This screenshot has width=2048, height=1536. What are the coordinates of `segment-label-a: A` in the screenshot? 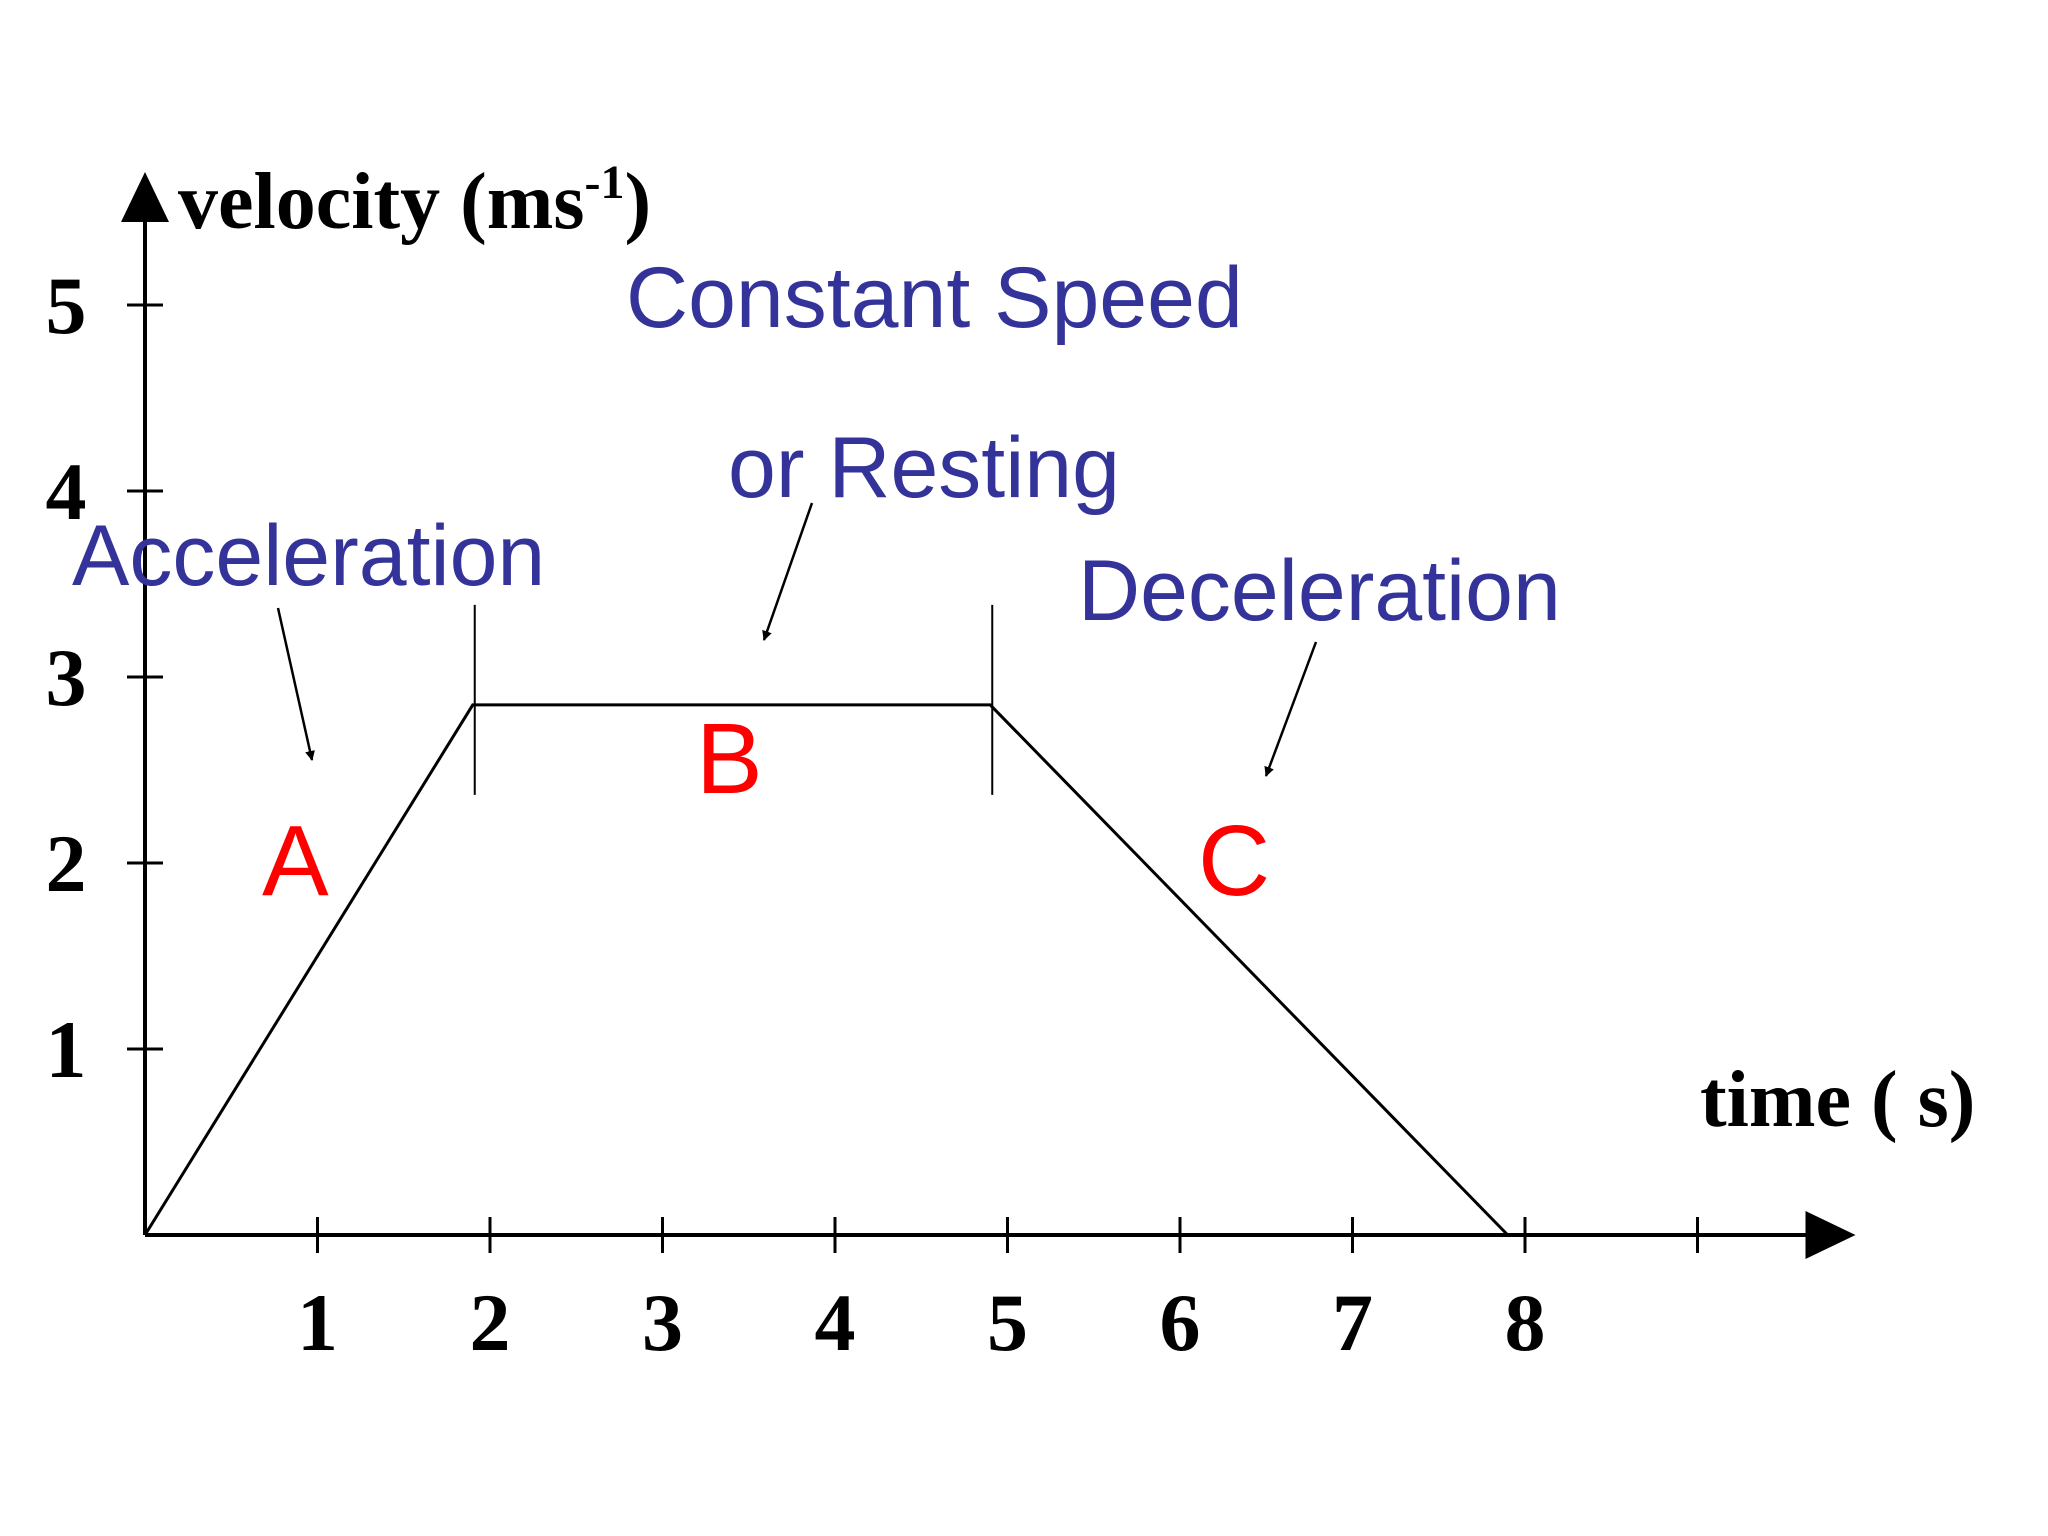 It's located at (295, 861).